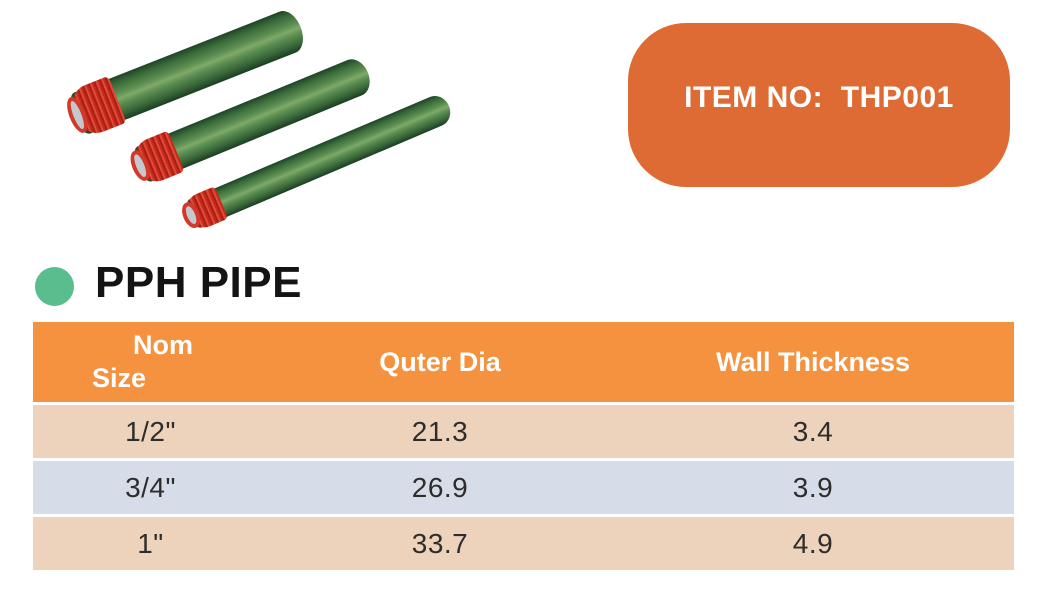 The width and height of the screenshot is (1048, 598). What do you see at coordinates (813, 431) in the screenshot?
I see `cell-wall-thickness: 3.4` at bounding box center [813, 431].